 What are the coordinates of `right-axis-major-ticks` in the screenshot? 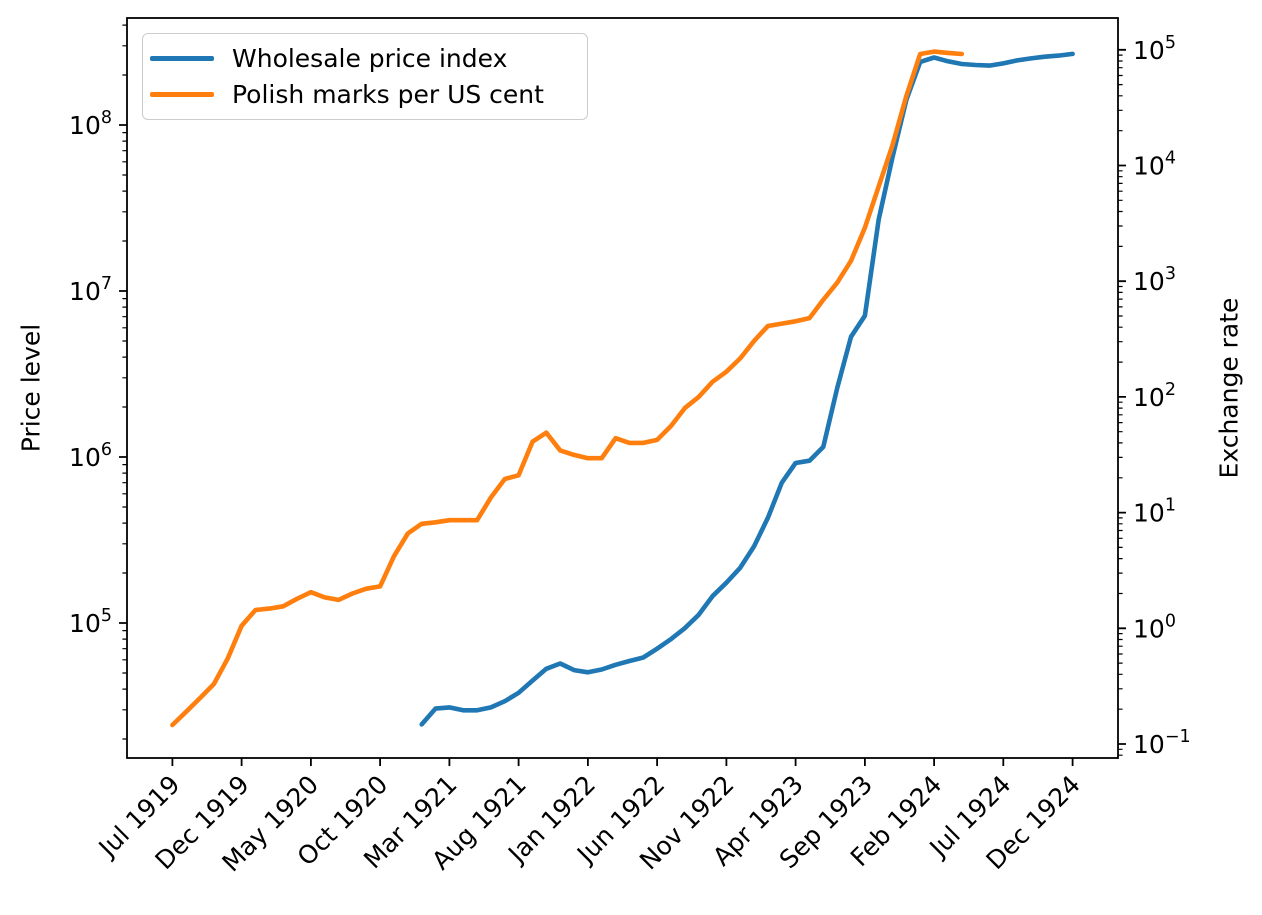 It's located at (1122, 396).